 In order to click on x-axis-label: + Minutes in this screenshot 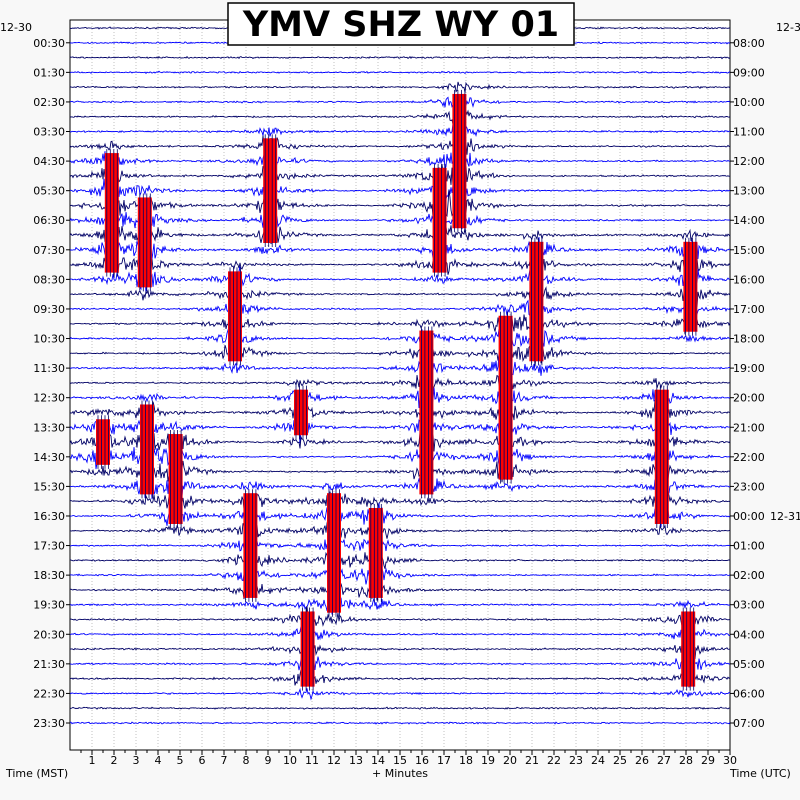, I will do `click(400, 773)`.